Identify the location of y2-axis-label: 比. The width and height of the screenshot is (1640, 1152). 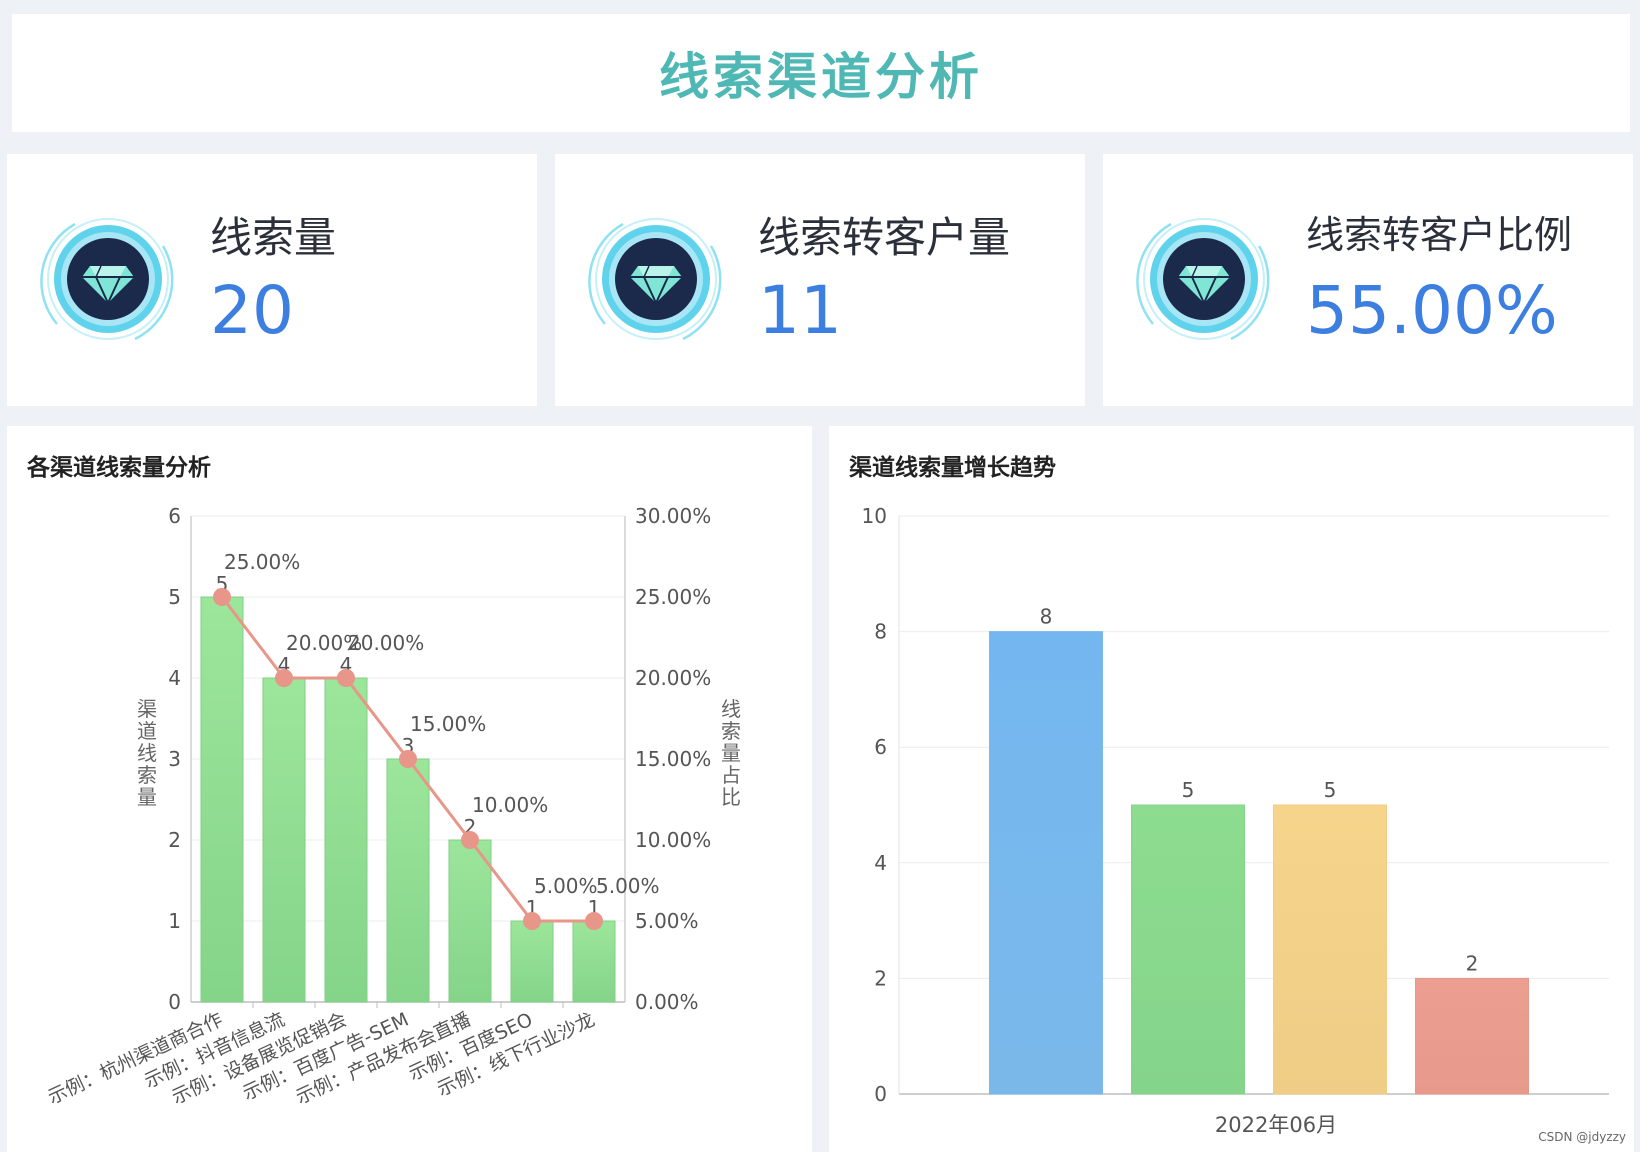
(731, 797).